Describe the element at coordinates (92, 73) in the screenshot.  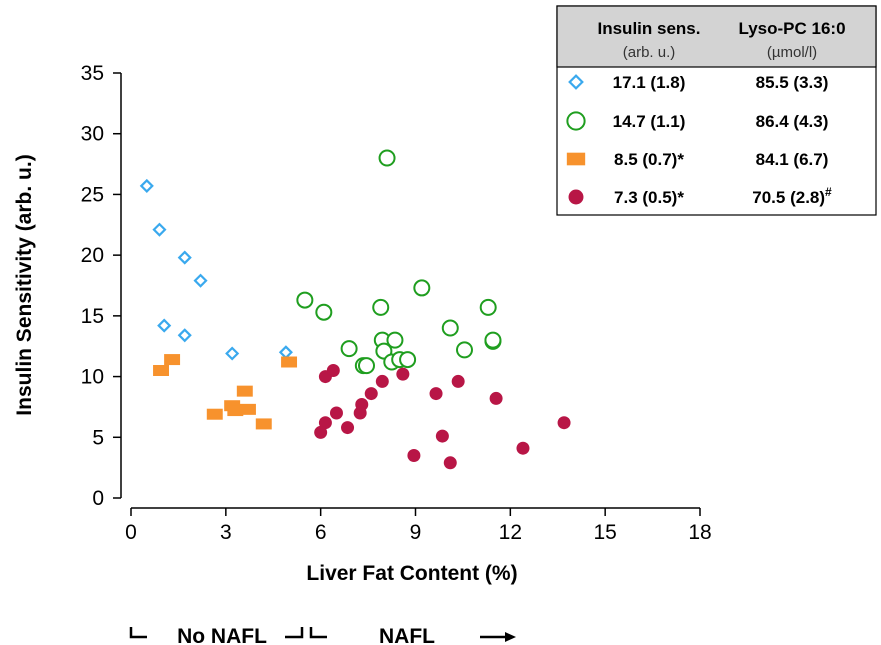
I see `y-tick-label: 35` at that location.